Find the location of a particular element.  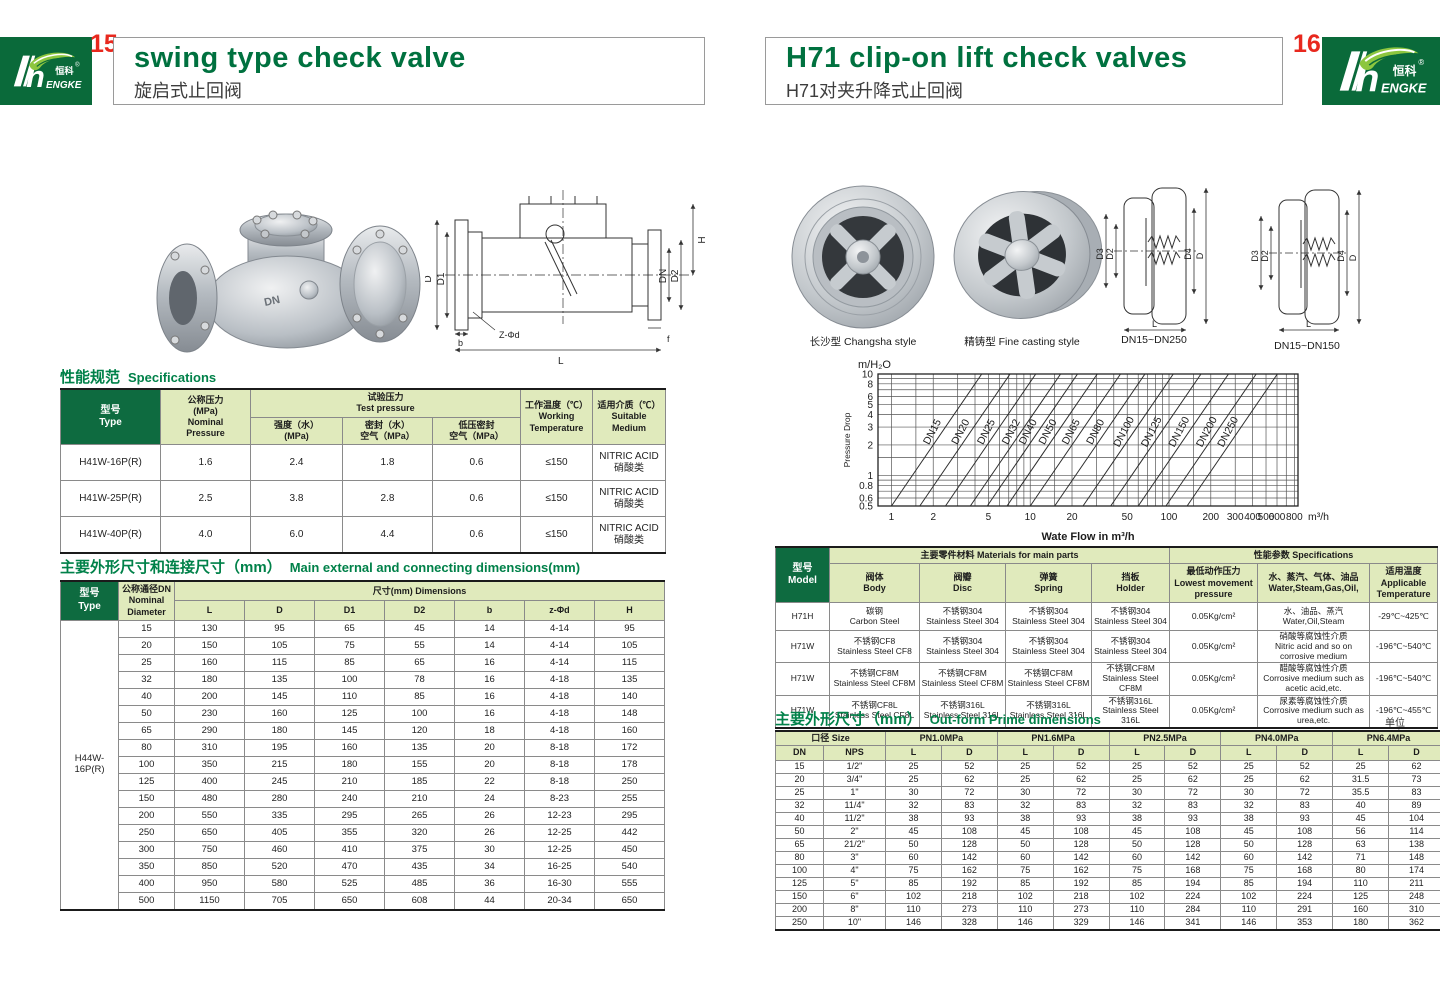

table-row: 15 1/2" 25 52 25 52 25 52 25 52 25 62 is located at coordinates (1107, 766).